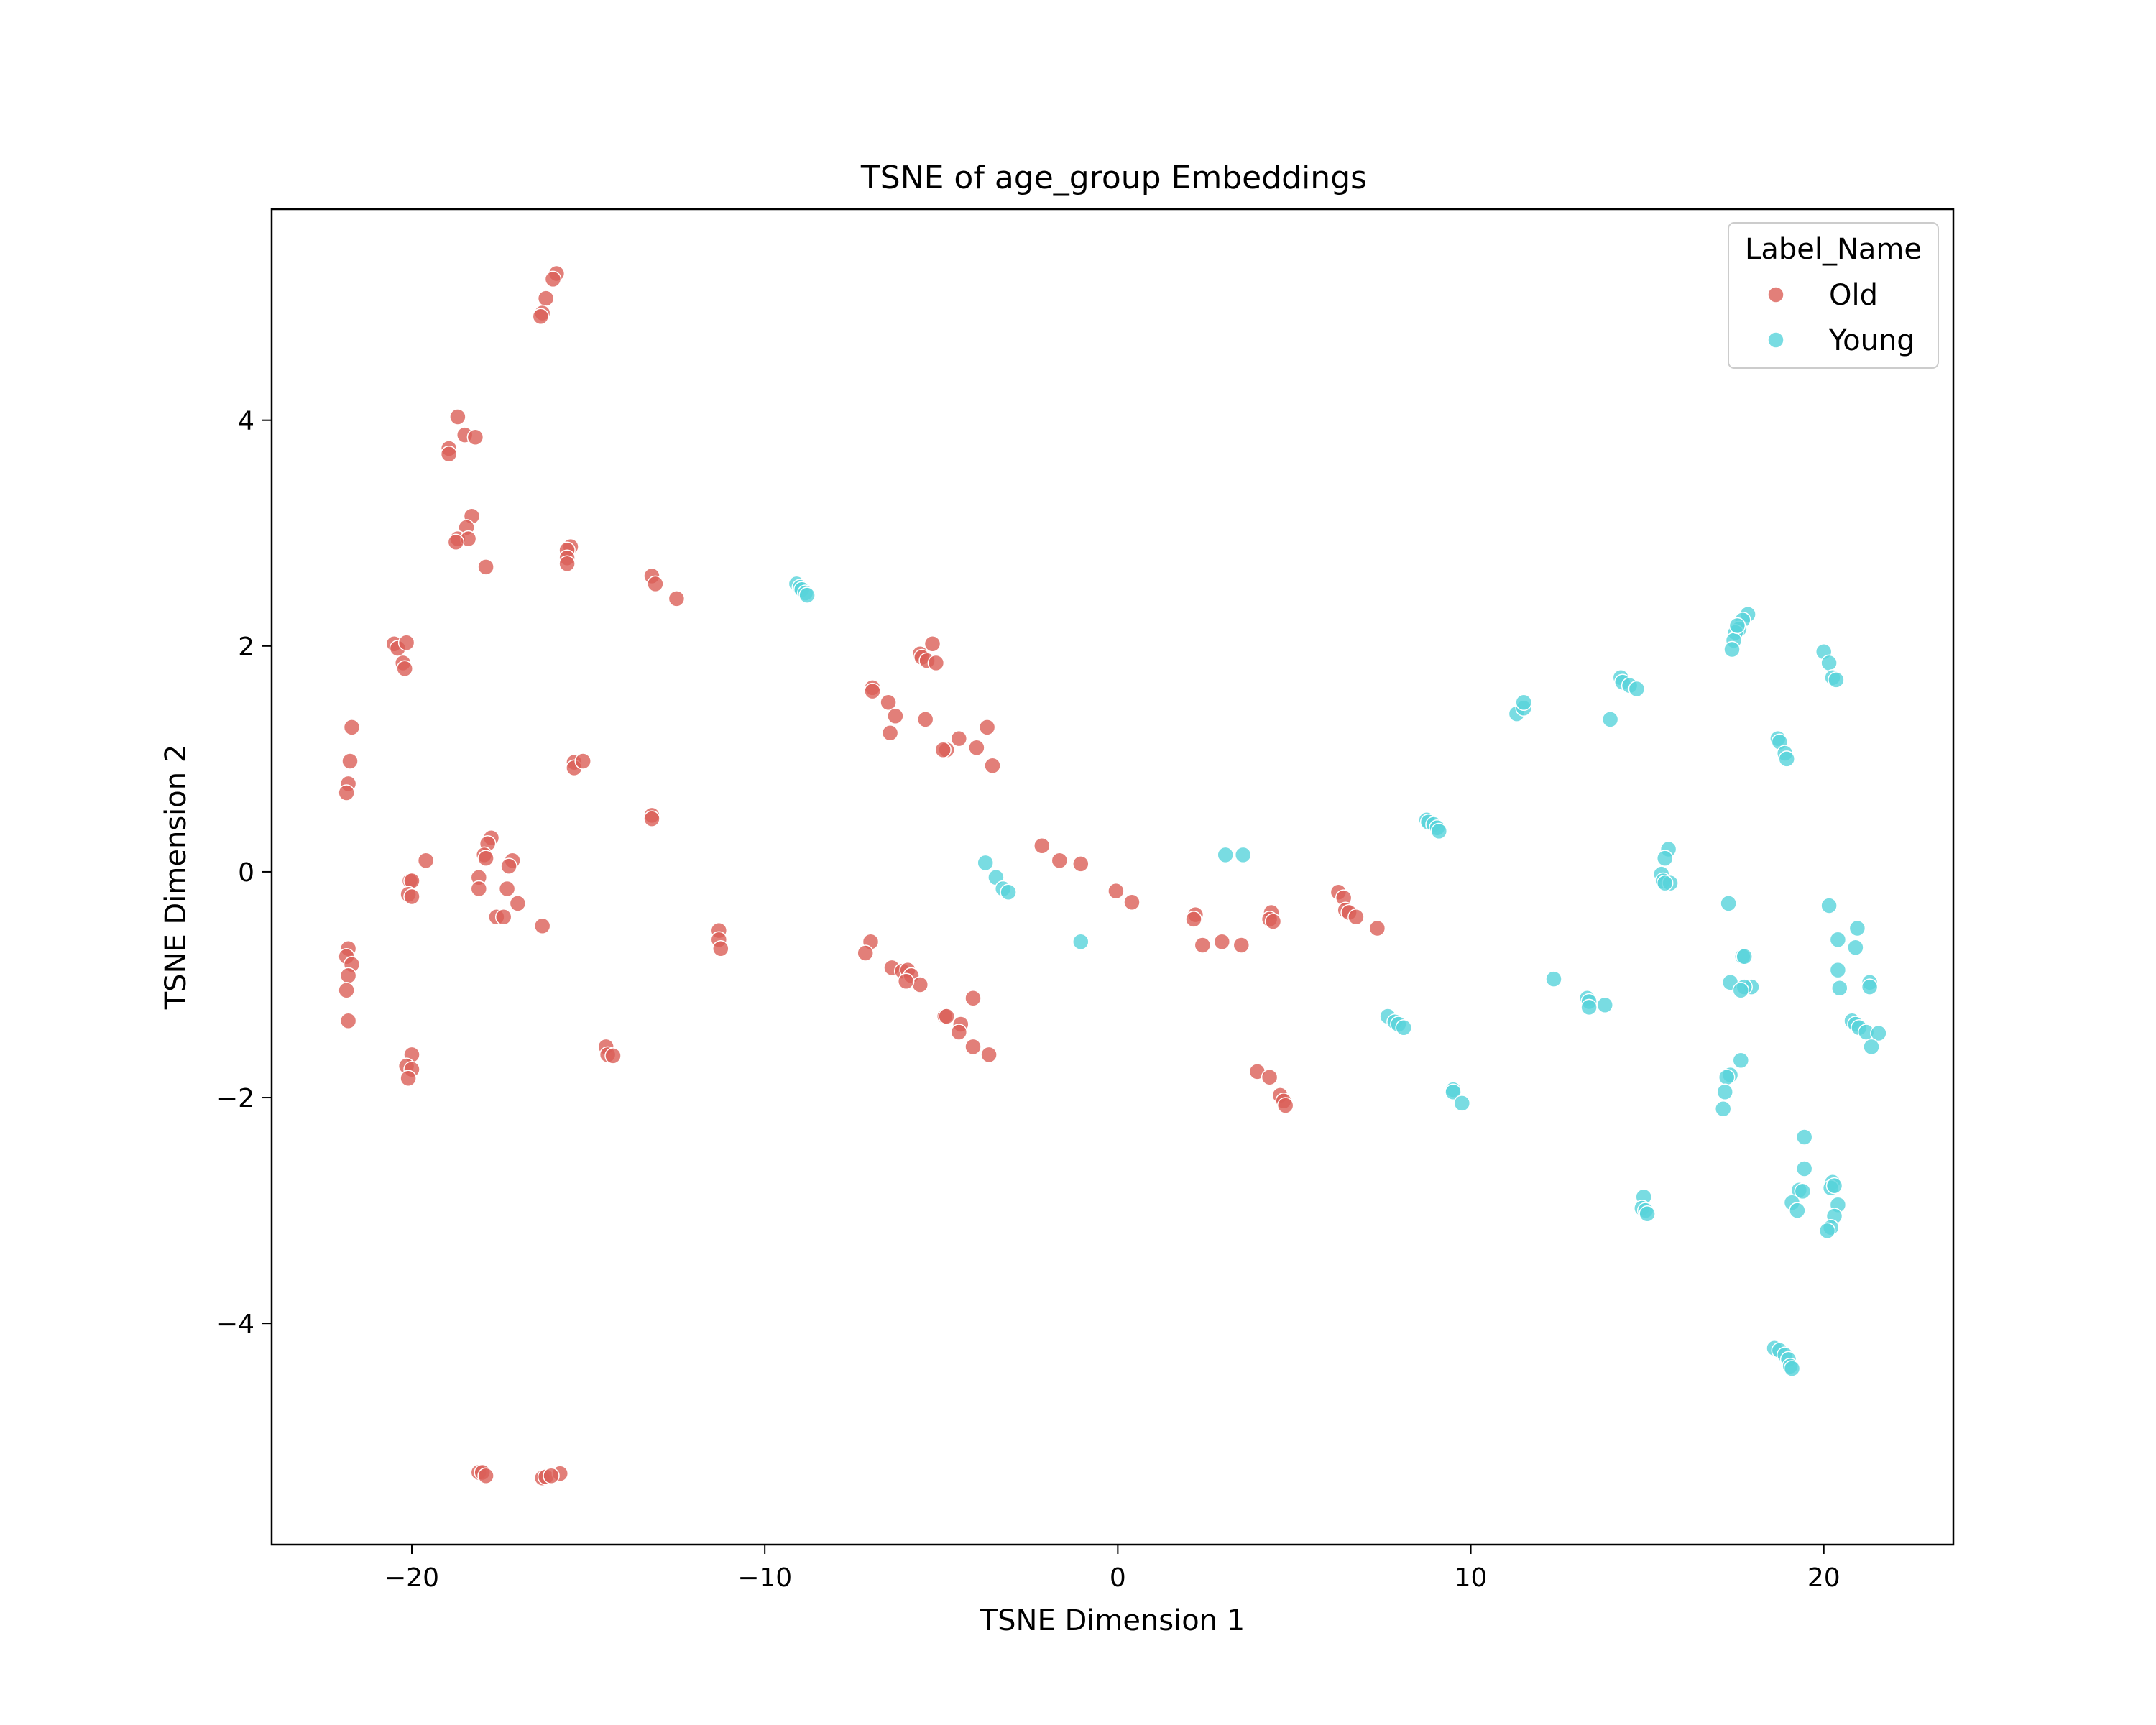 This screenshot has width=2156, height=1725. I want to click on legend: Label_Name Old Young, so click(1833, 295).